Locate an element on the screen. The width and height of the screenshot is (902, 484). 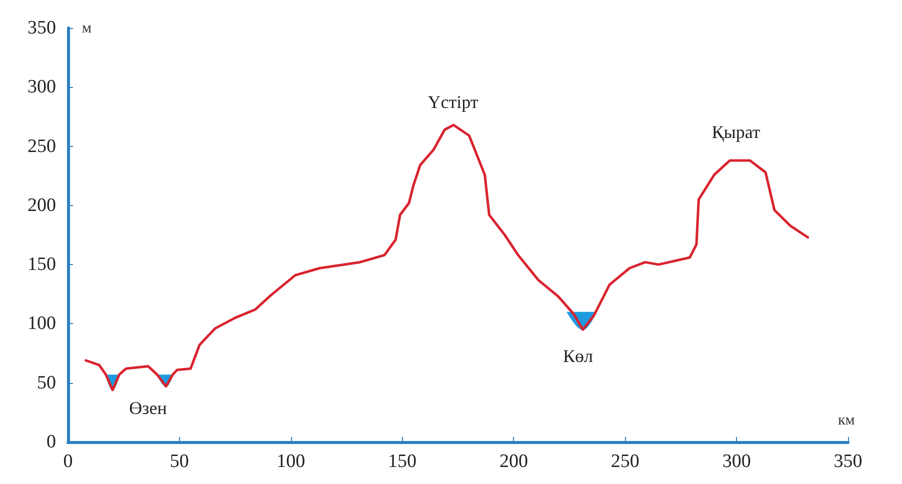
annotation: Көл is located at coordinates (578, 356).